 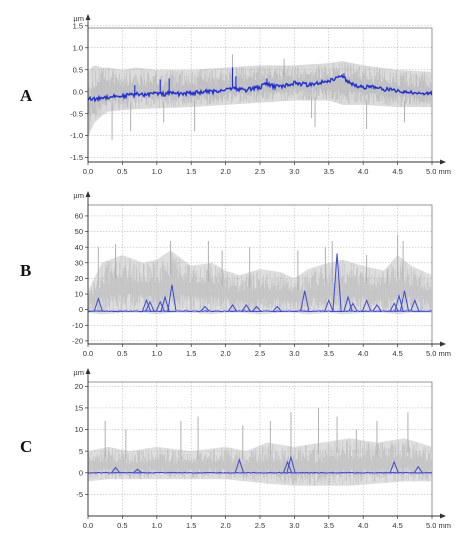 I want to click on y-tick-label: 50, so click(x=79, y=231).